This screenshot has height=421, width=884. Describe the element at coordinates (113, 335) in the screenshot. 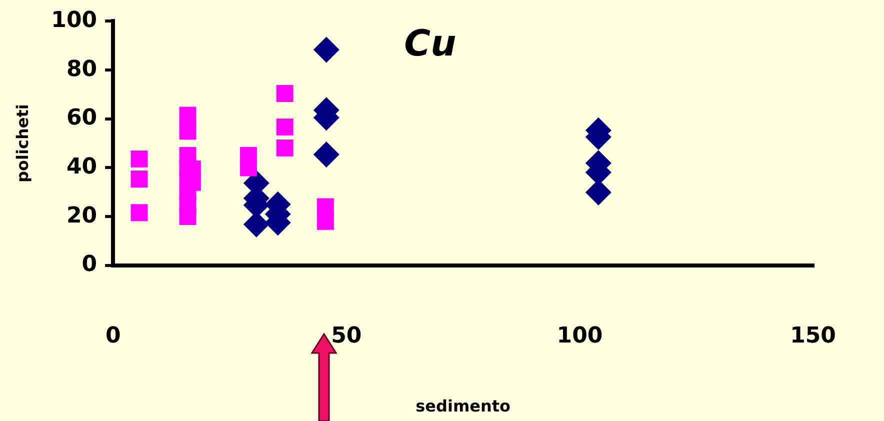

I see `x-tick-label: 0` at that location.